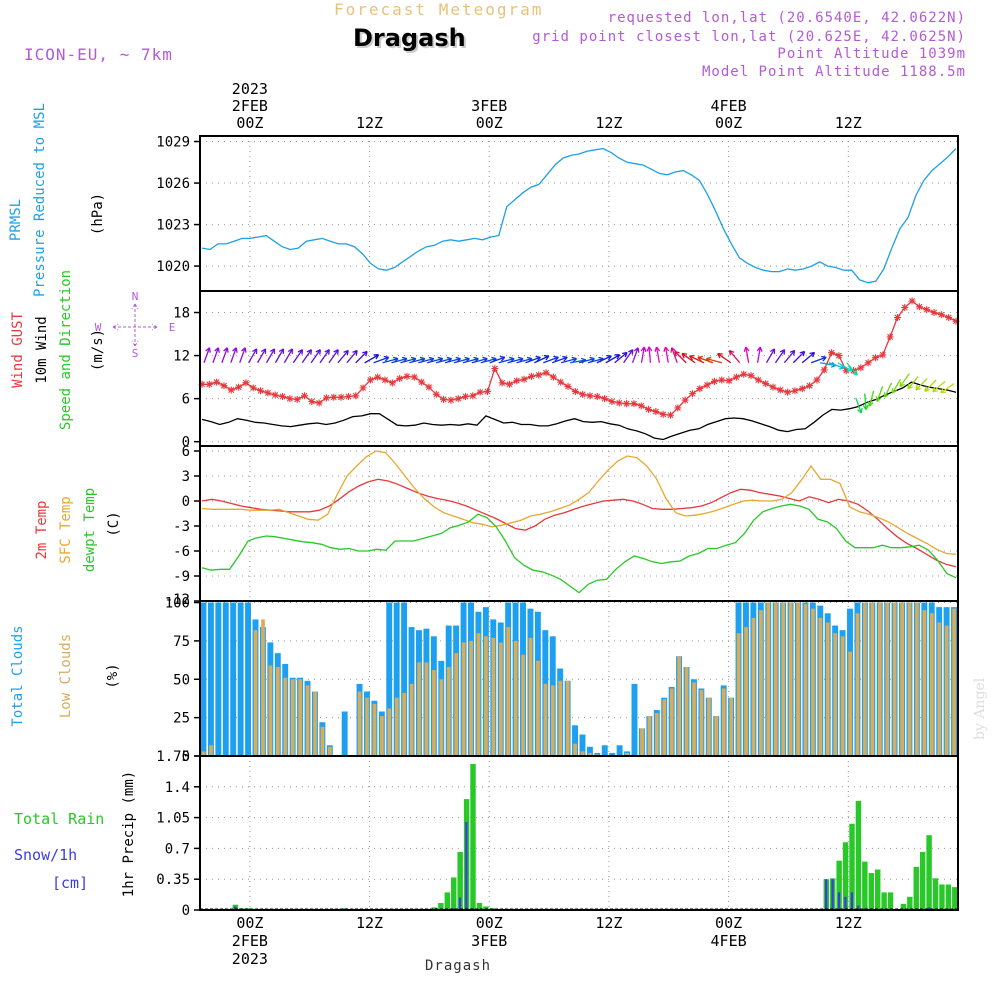 The width and height of the screenshot is (1000, 1000). What do you see at coordinates (728, 923) in the screenshot?
I see `bottom-time-label: 00Z` at bounding box center [728, 923].